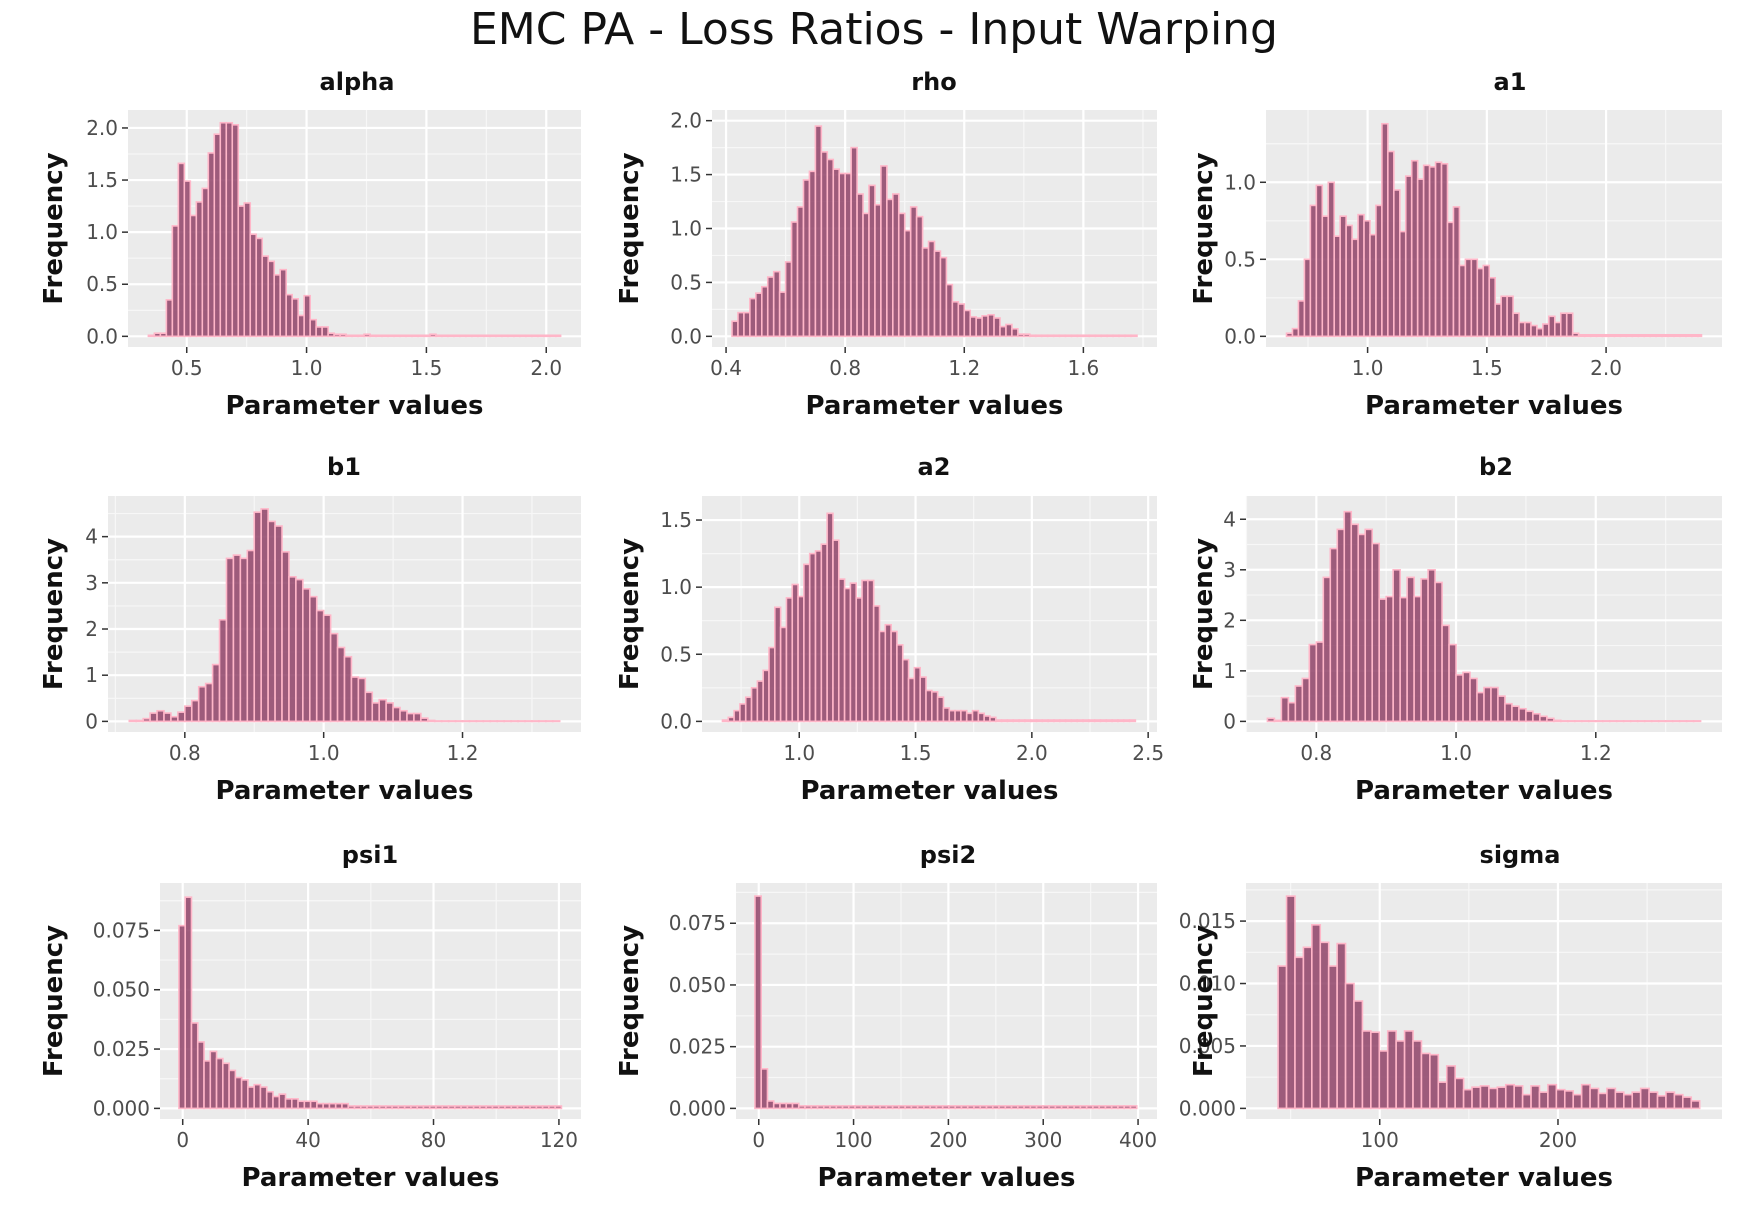 The image size is (1748, 1208). What do you see at coordinates (1207, 921) in the screenshot?
I see `y-tick-label: 0.015` at bounding box center [1207, 921].